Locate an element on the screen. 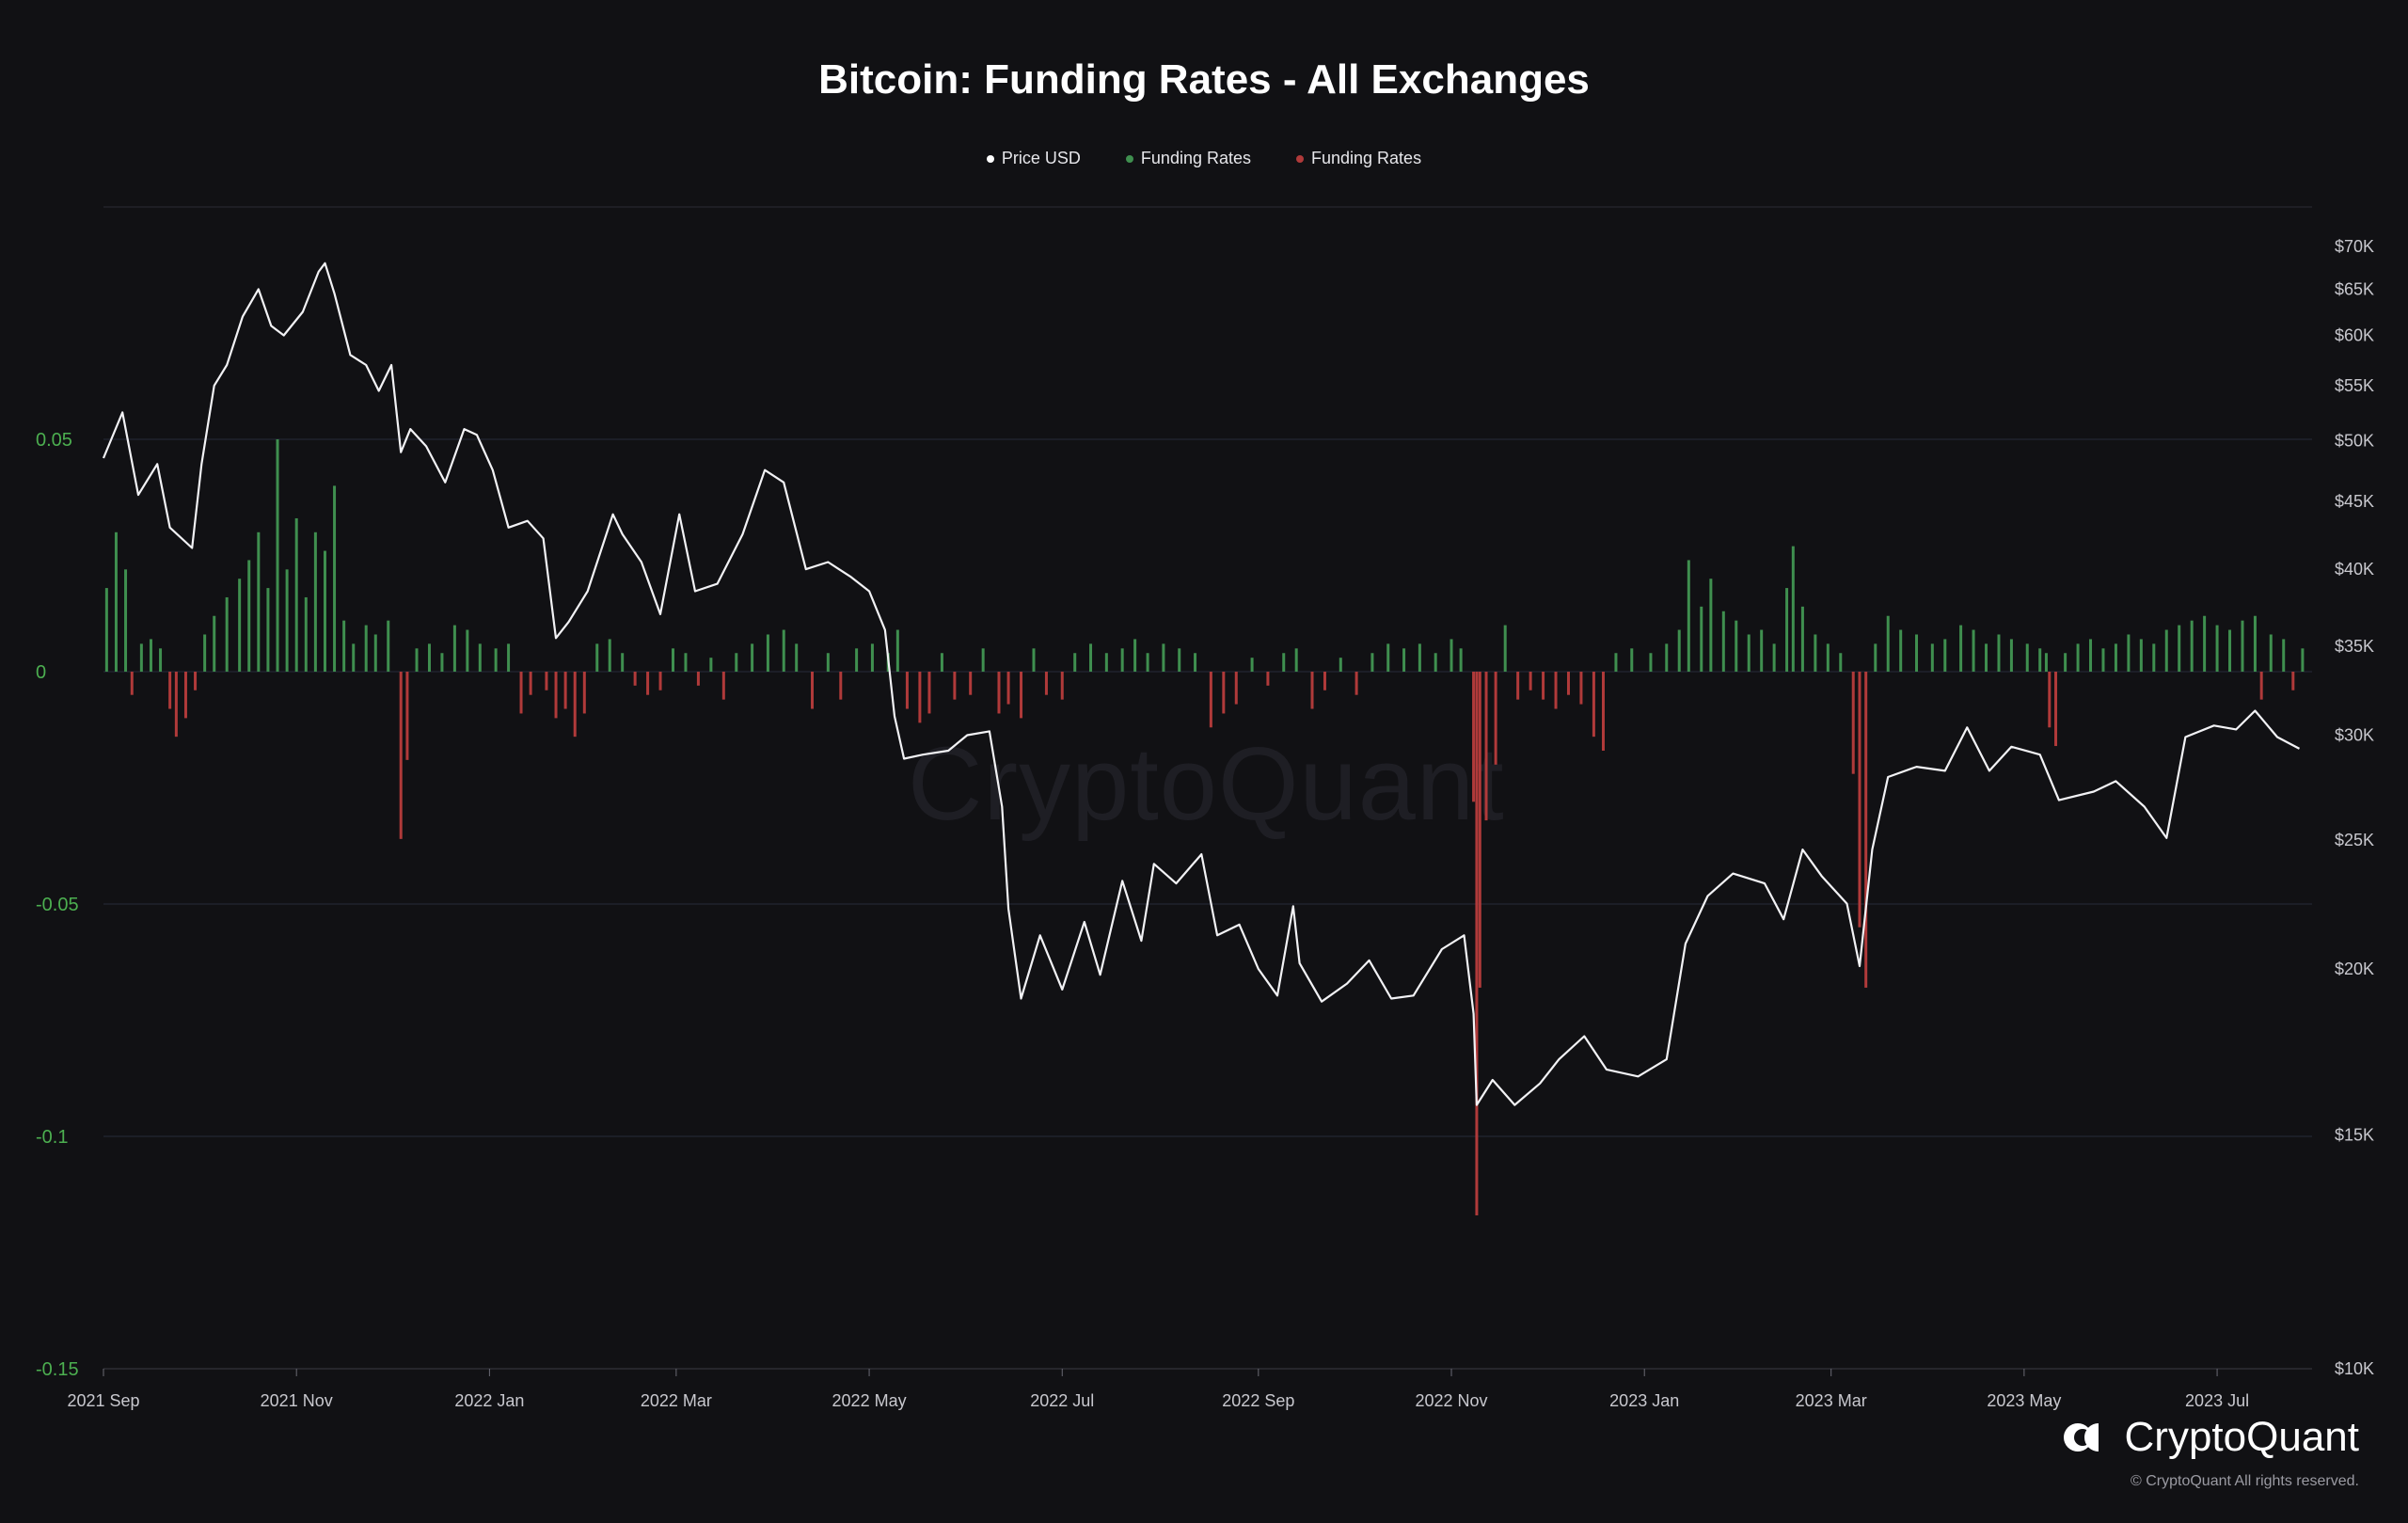  left-axis-tick-label: -0.05 is located at coordinates (58, 905).